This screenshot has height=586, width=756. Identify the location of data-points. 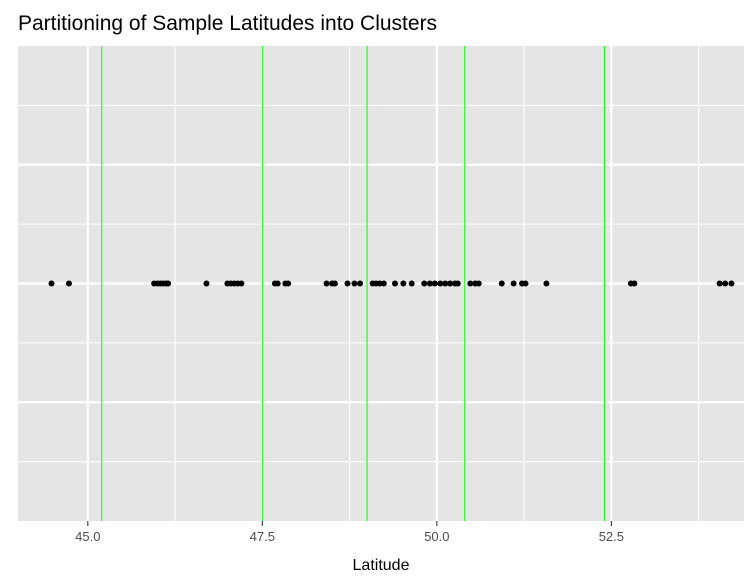
(391, 283).